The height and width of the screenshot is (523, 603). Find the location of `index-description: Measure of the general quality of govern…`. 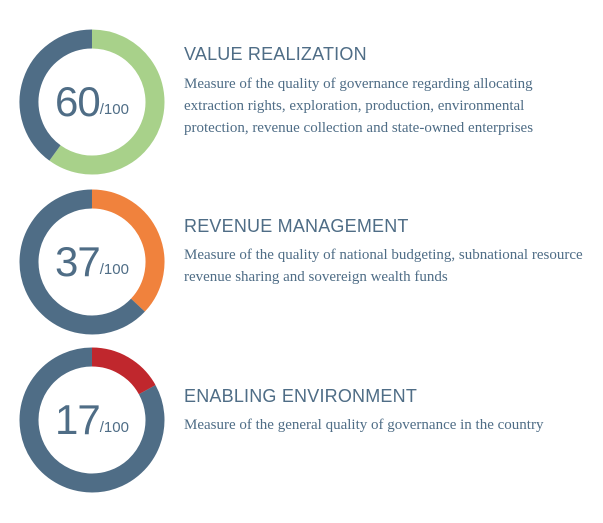

index-description: Measure of the general quality of govern… is located at coordinates (364, 425).